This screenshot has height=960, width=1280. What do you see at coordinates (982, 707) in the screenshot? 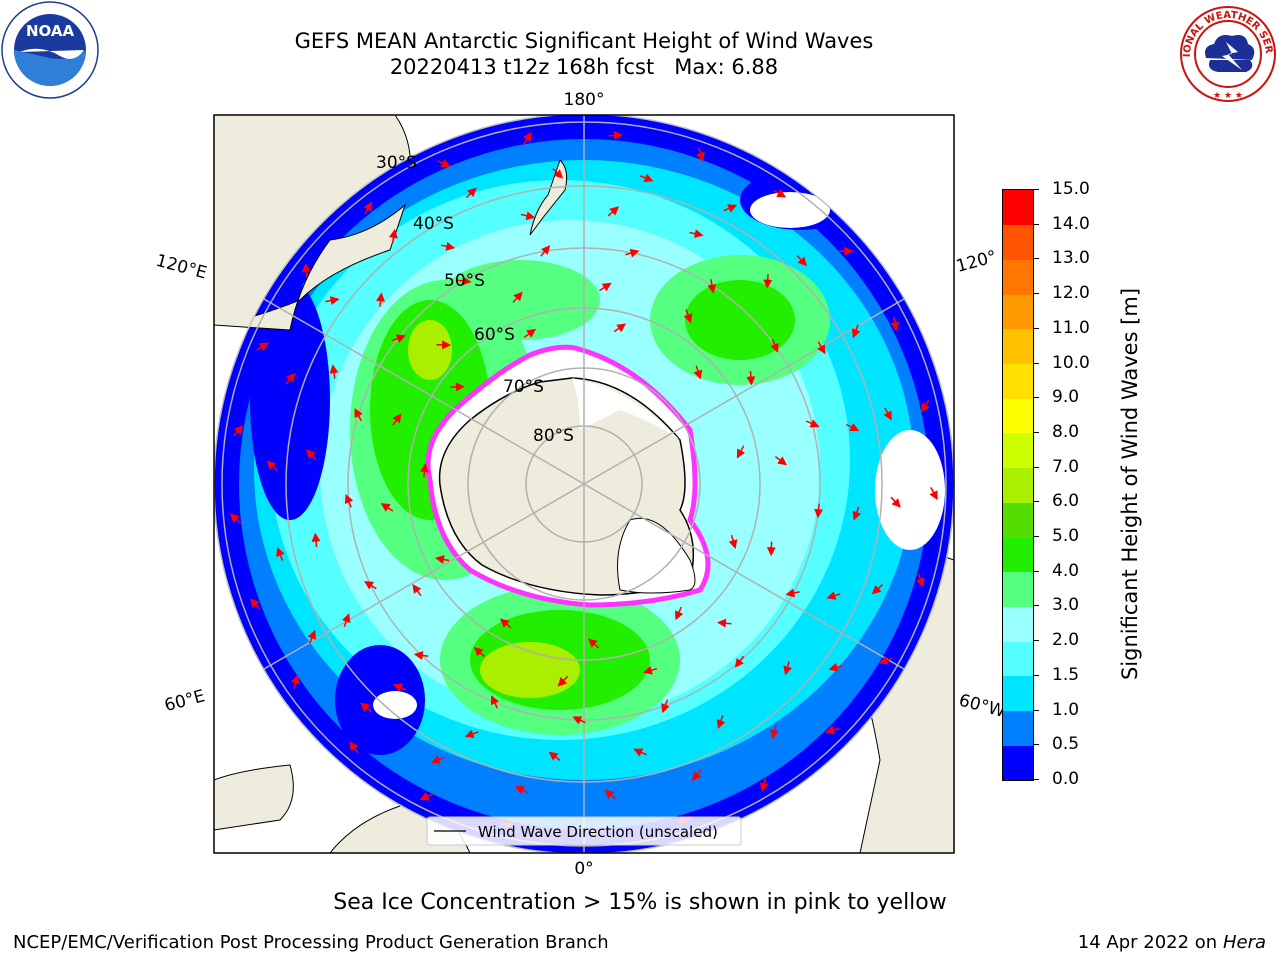
I see `lon-label-60w: 60°W` at bounding box center [982, 707].